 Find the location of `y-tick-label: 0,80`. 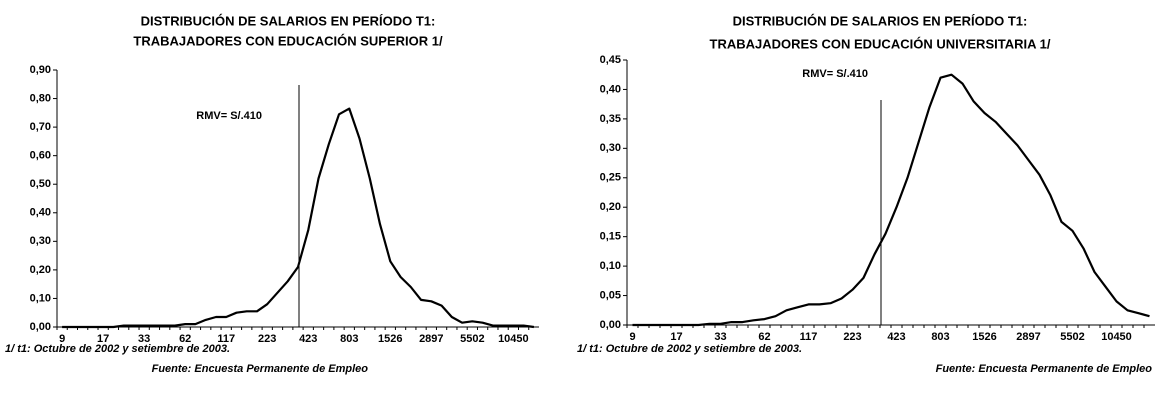

y-tick-label: 0,80 is located at coordinates (40, 98).